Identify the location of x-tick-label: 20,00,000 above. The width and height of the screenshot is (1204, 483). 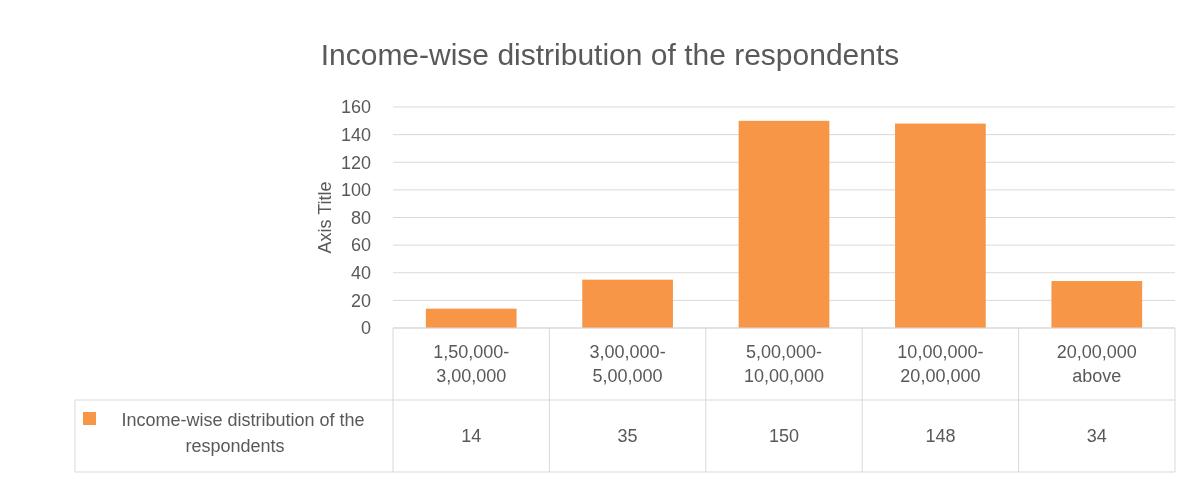
(1096, 364).